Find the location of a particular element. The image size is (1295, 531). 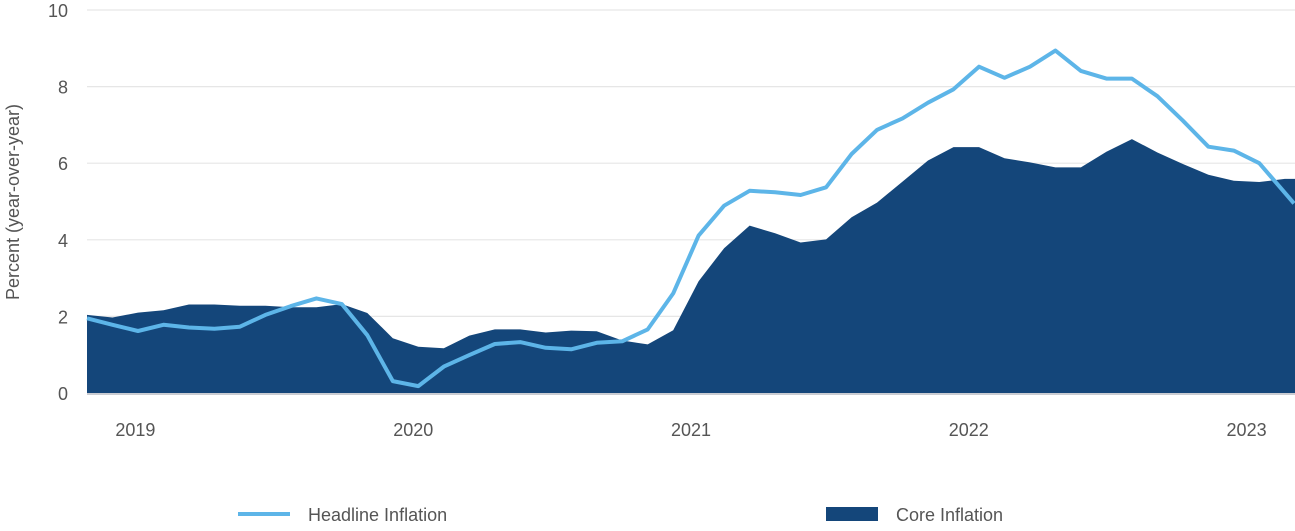

legend-headline-label: Headline Inflation is located at coordinates (377, 515).